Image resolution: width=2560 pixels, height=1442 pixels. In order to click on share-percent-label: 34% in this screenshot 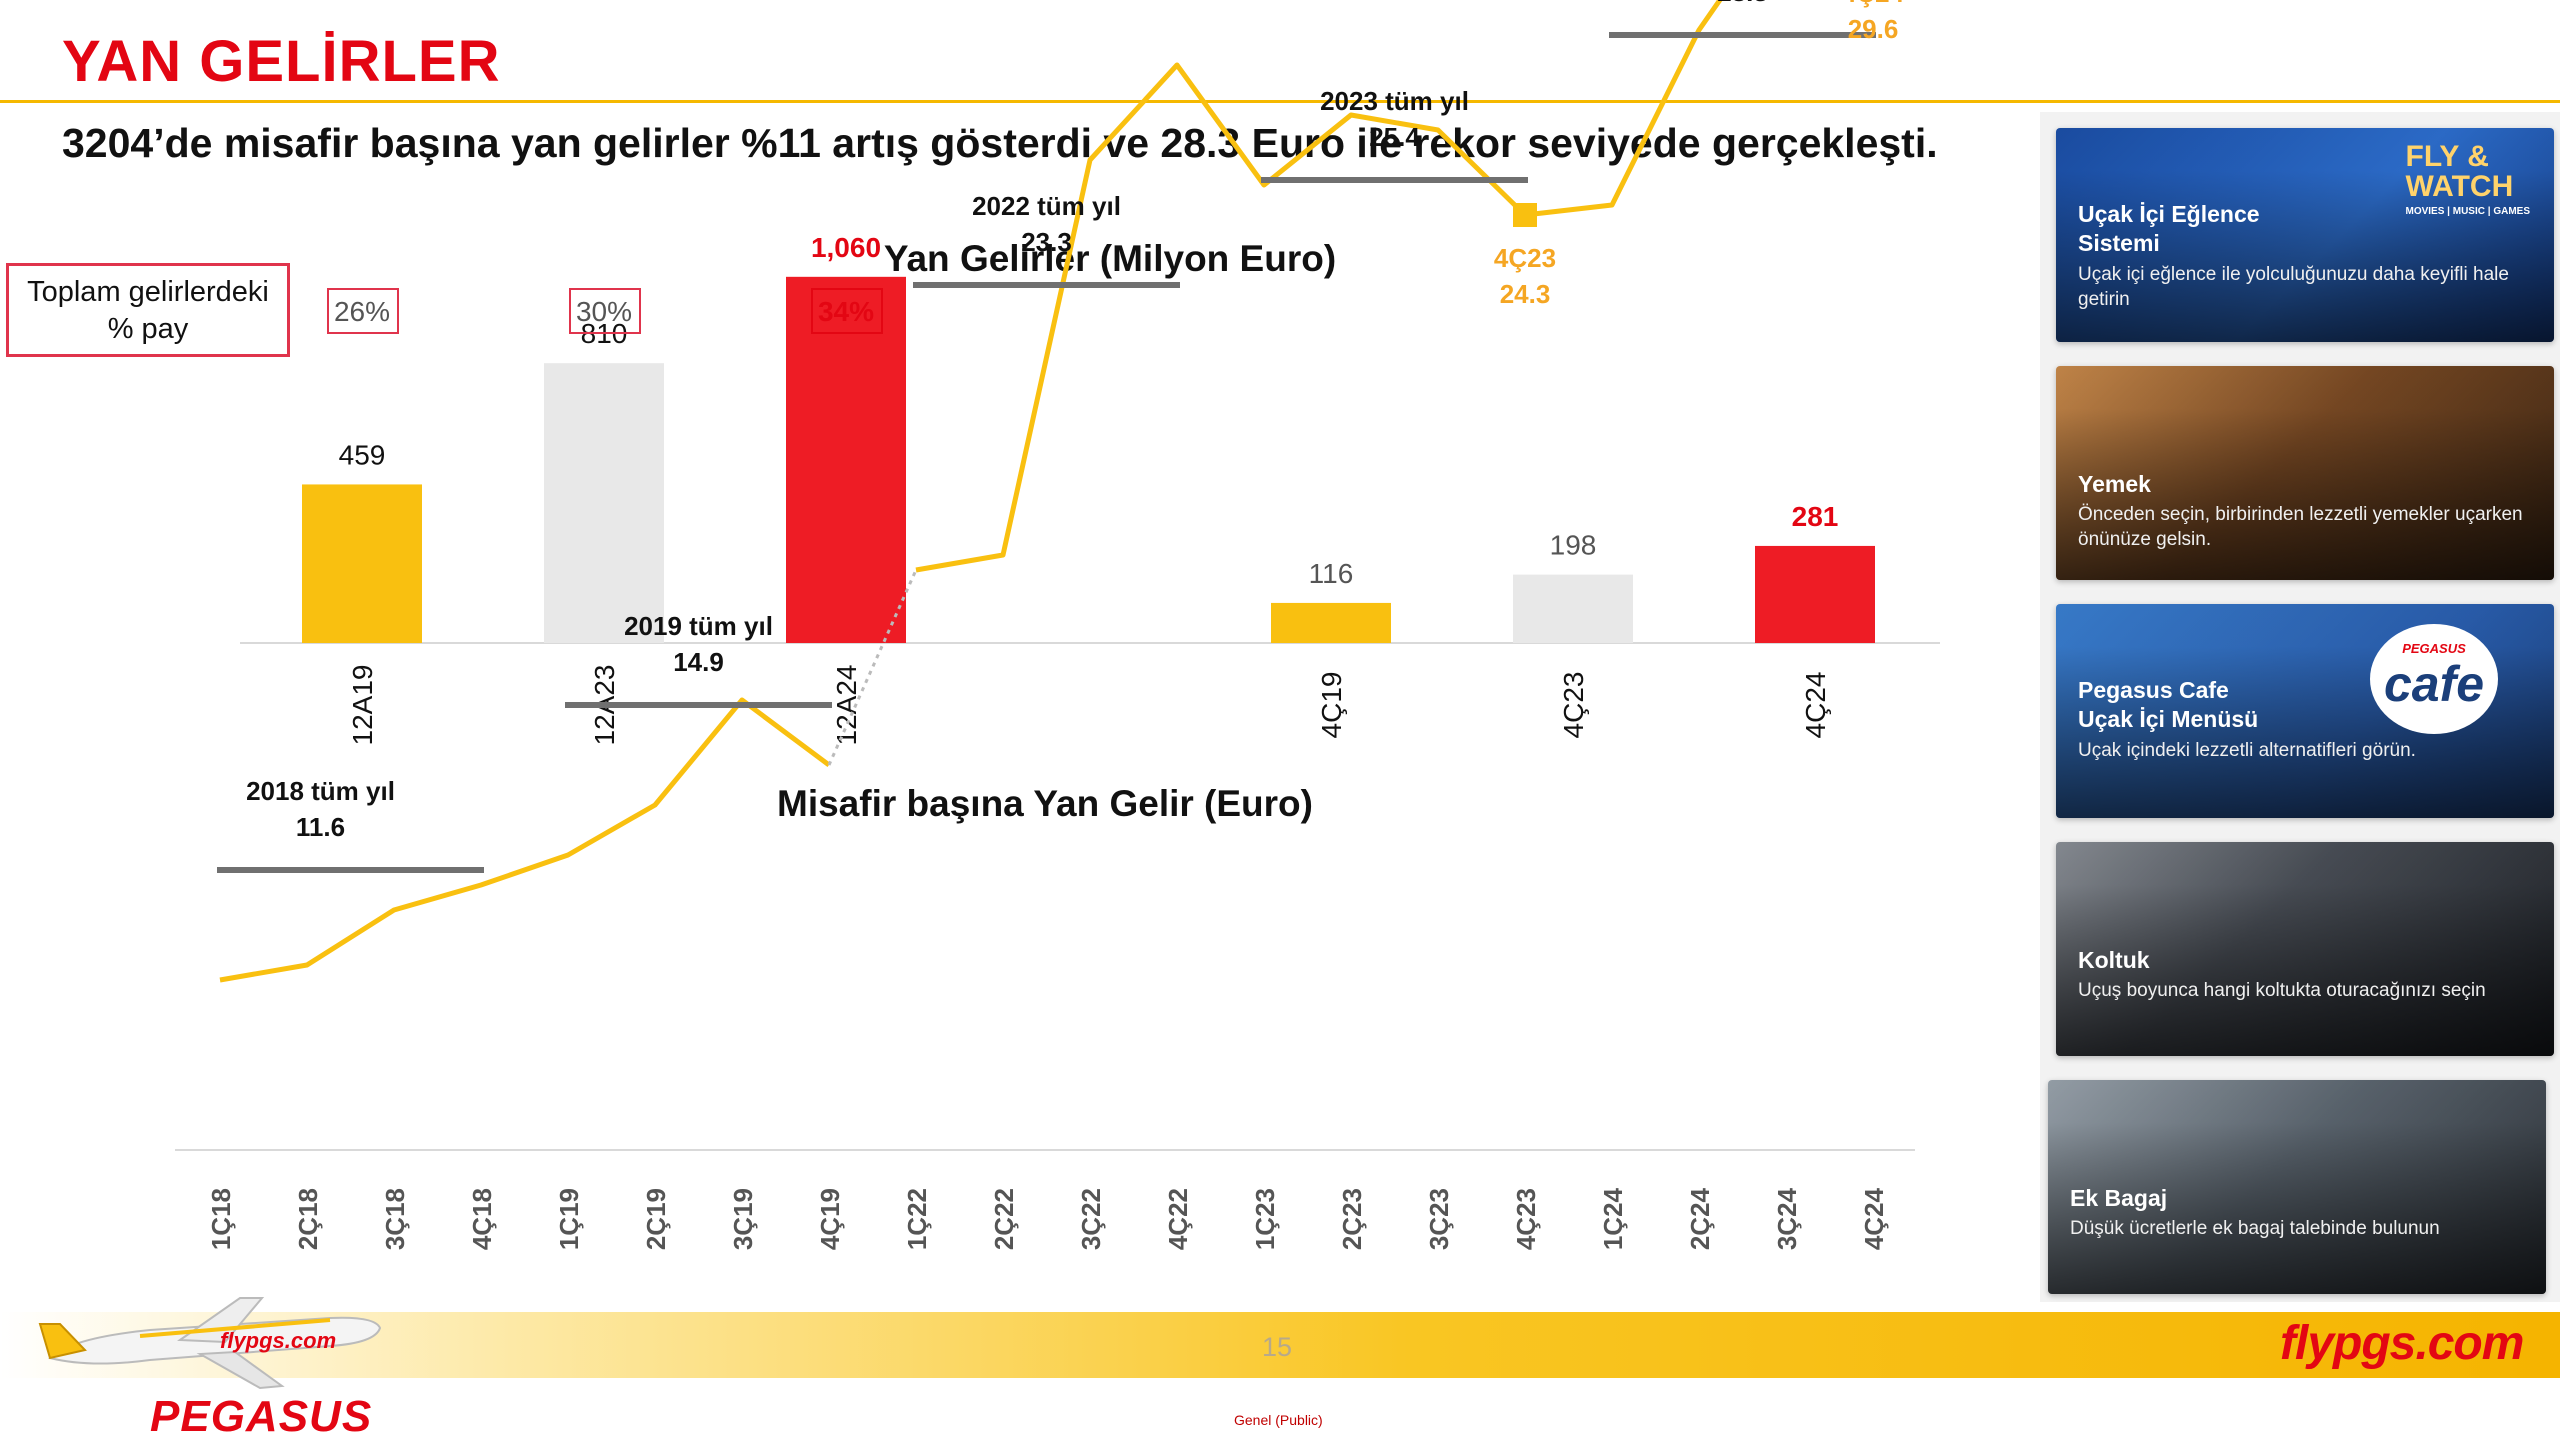, I will do `click(846, 311)`.